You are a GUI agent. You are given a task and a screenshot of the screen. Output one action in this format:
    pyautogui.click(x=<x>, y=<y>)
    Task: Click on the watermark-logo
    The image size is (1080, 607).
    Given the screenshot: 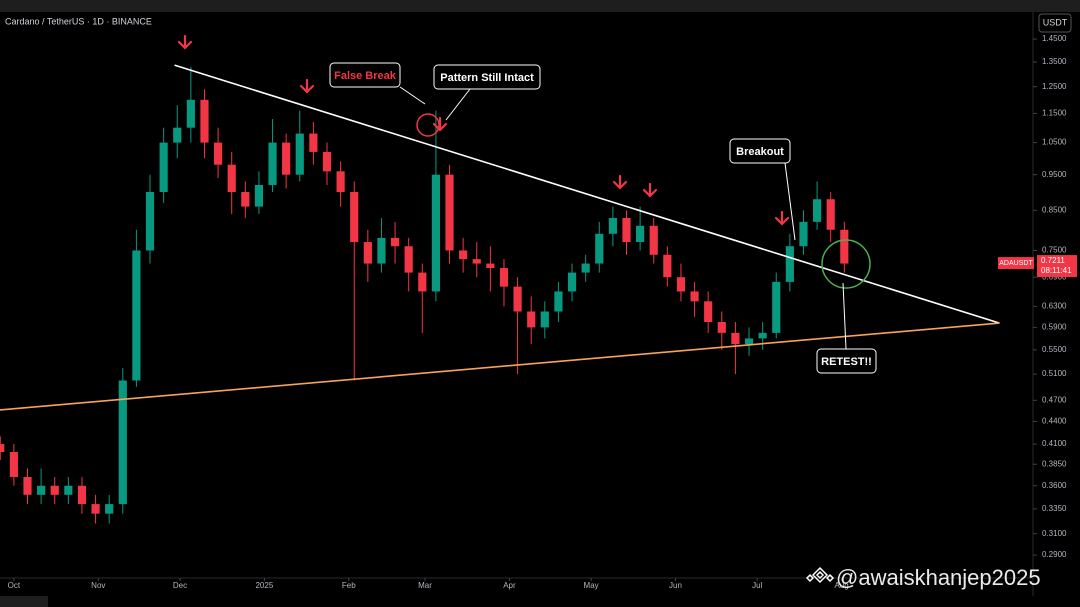 What is the action you would take?
    pyautogui.click(x=820, y=575)
    